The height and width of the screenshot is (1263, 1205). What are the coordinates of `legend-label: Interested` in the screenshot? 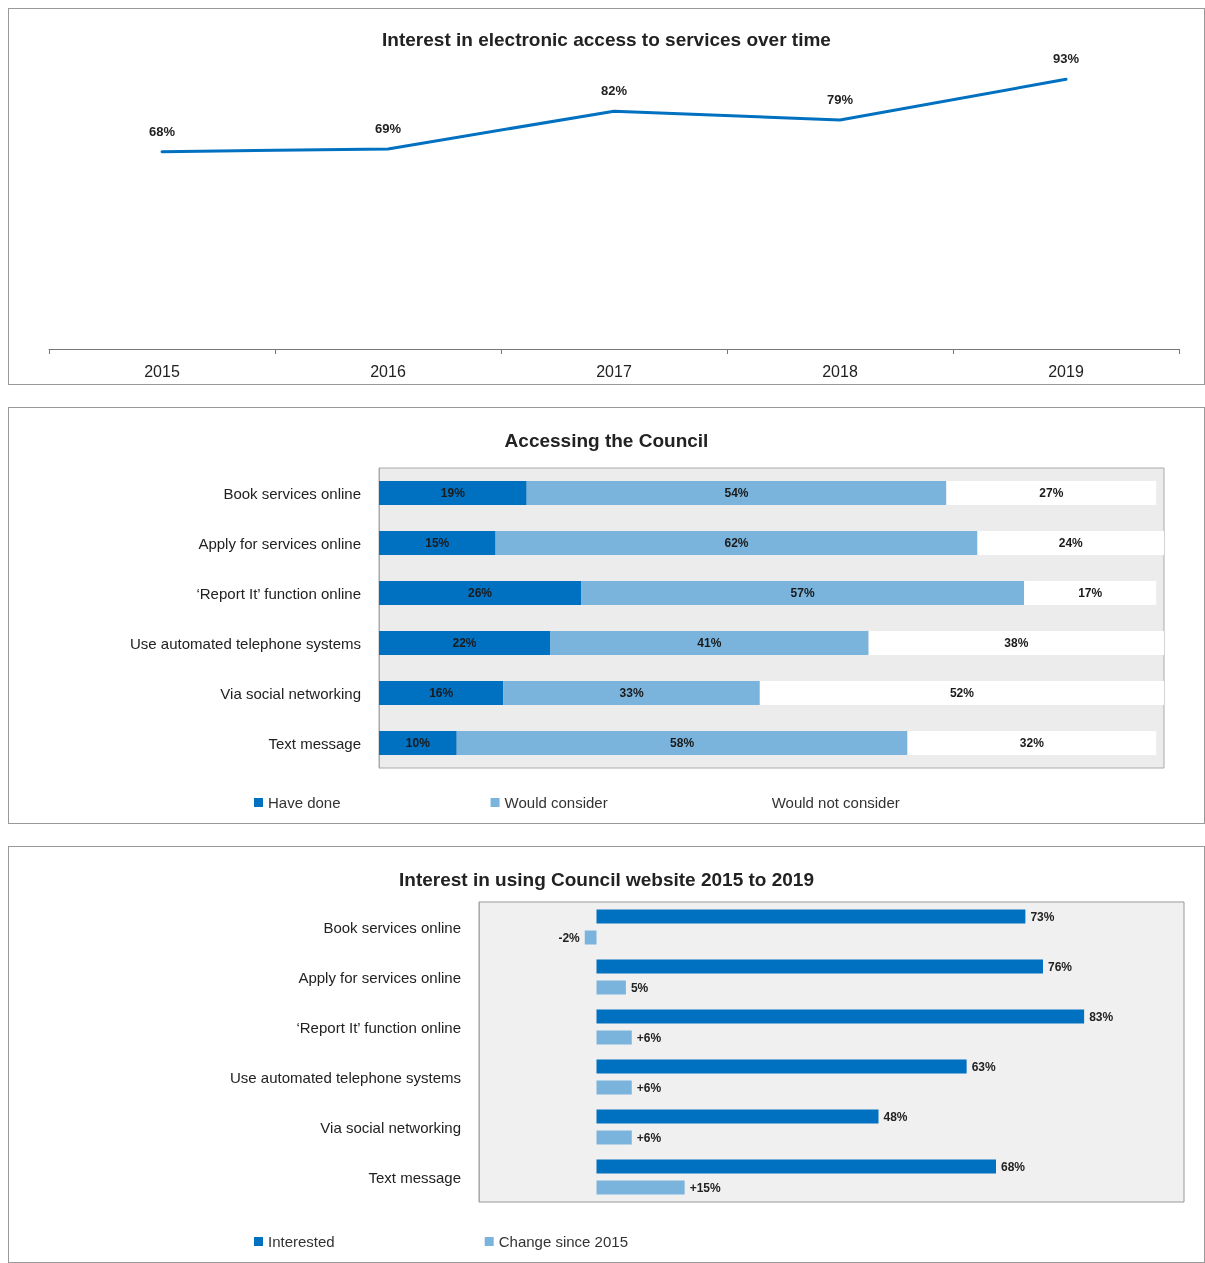 It's located at (301, 1241).